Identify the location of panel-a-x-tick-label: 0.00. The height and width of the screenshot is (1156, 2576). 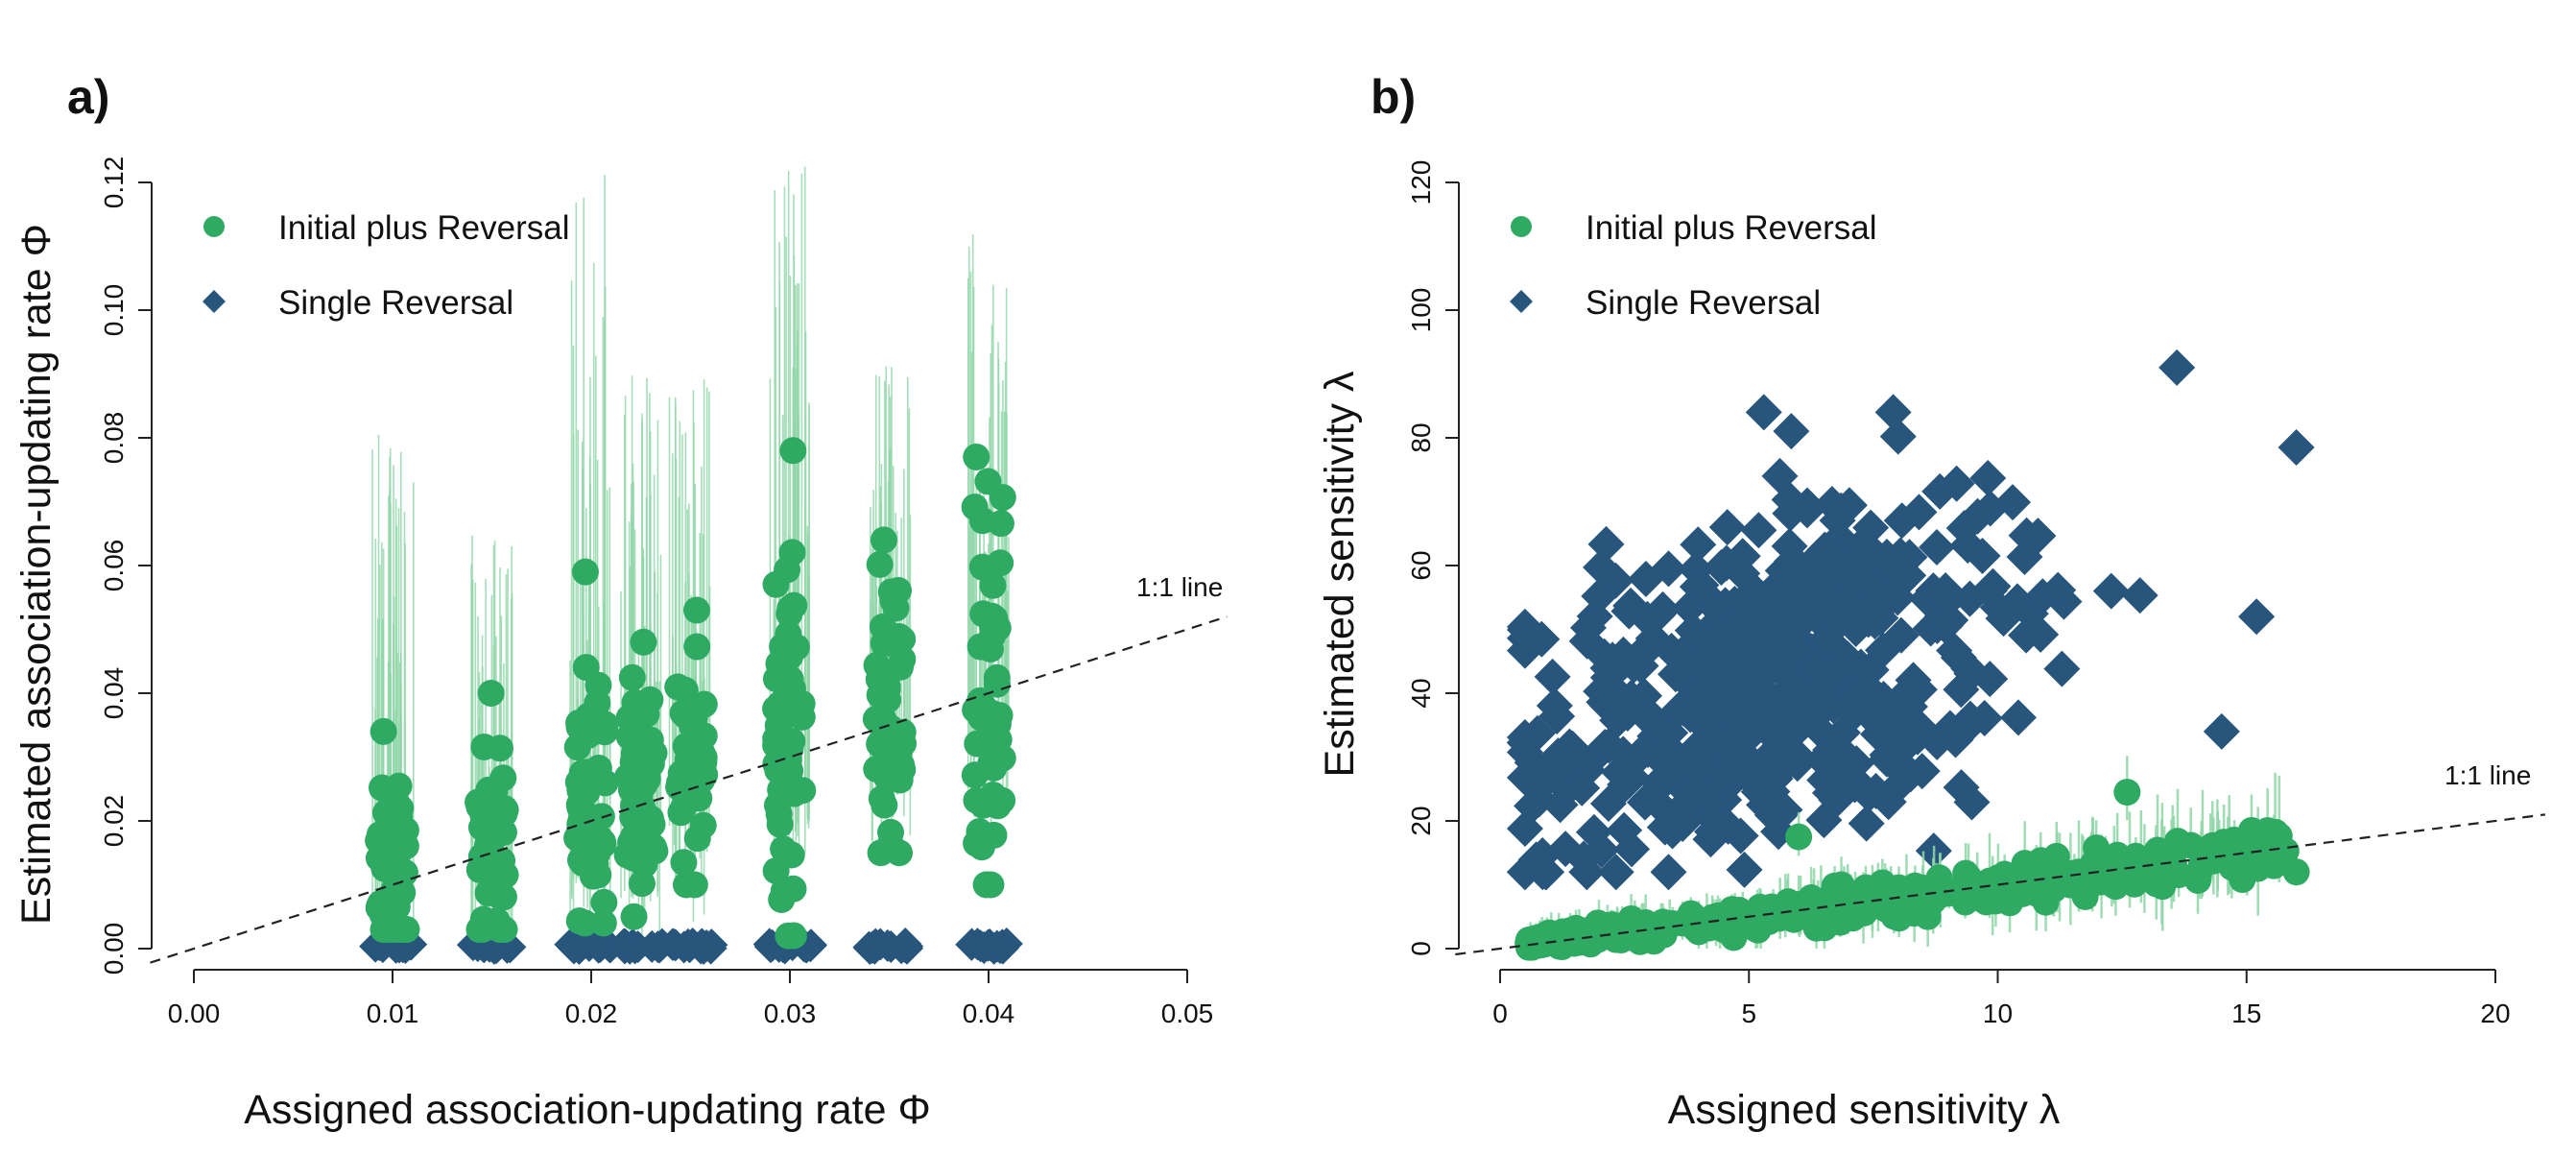
(194, 1013).